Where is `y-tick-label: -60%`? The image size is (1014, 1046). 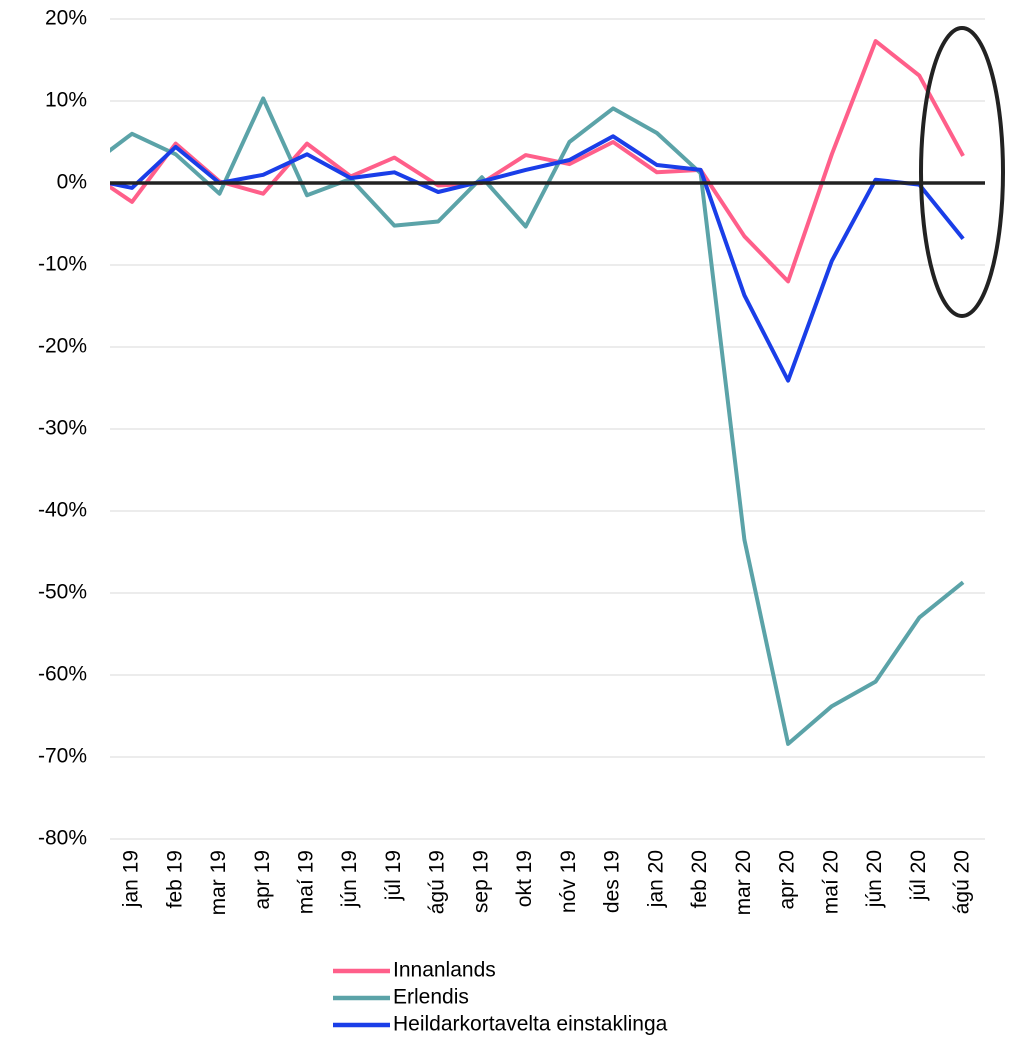
y-tick-label: -60% is located at coordinates (62, 674).